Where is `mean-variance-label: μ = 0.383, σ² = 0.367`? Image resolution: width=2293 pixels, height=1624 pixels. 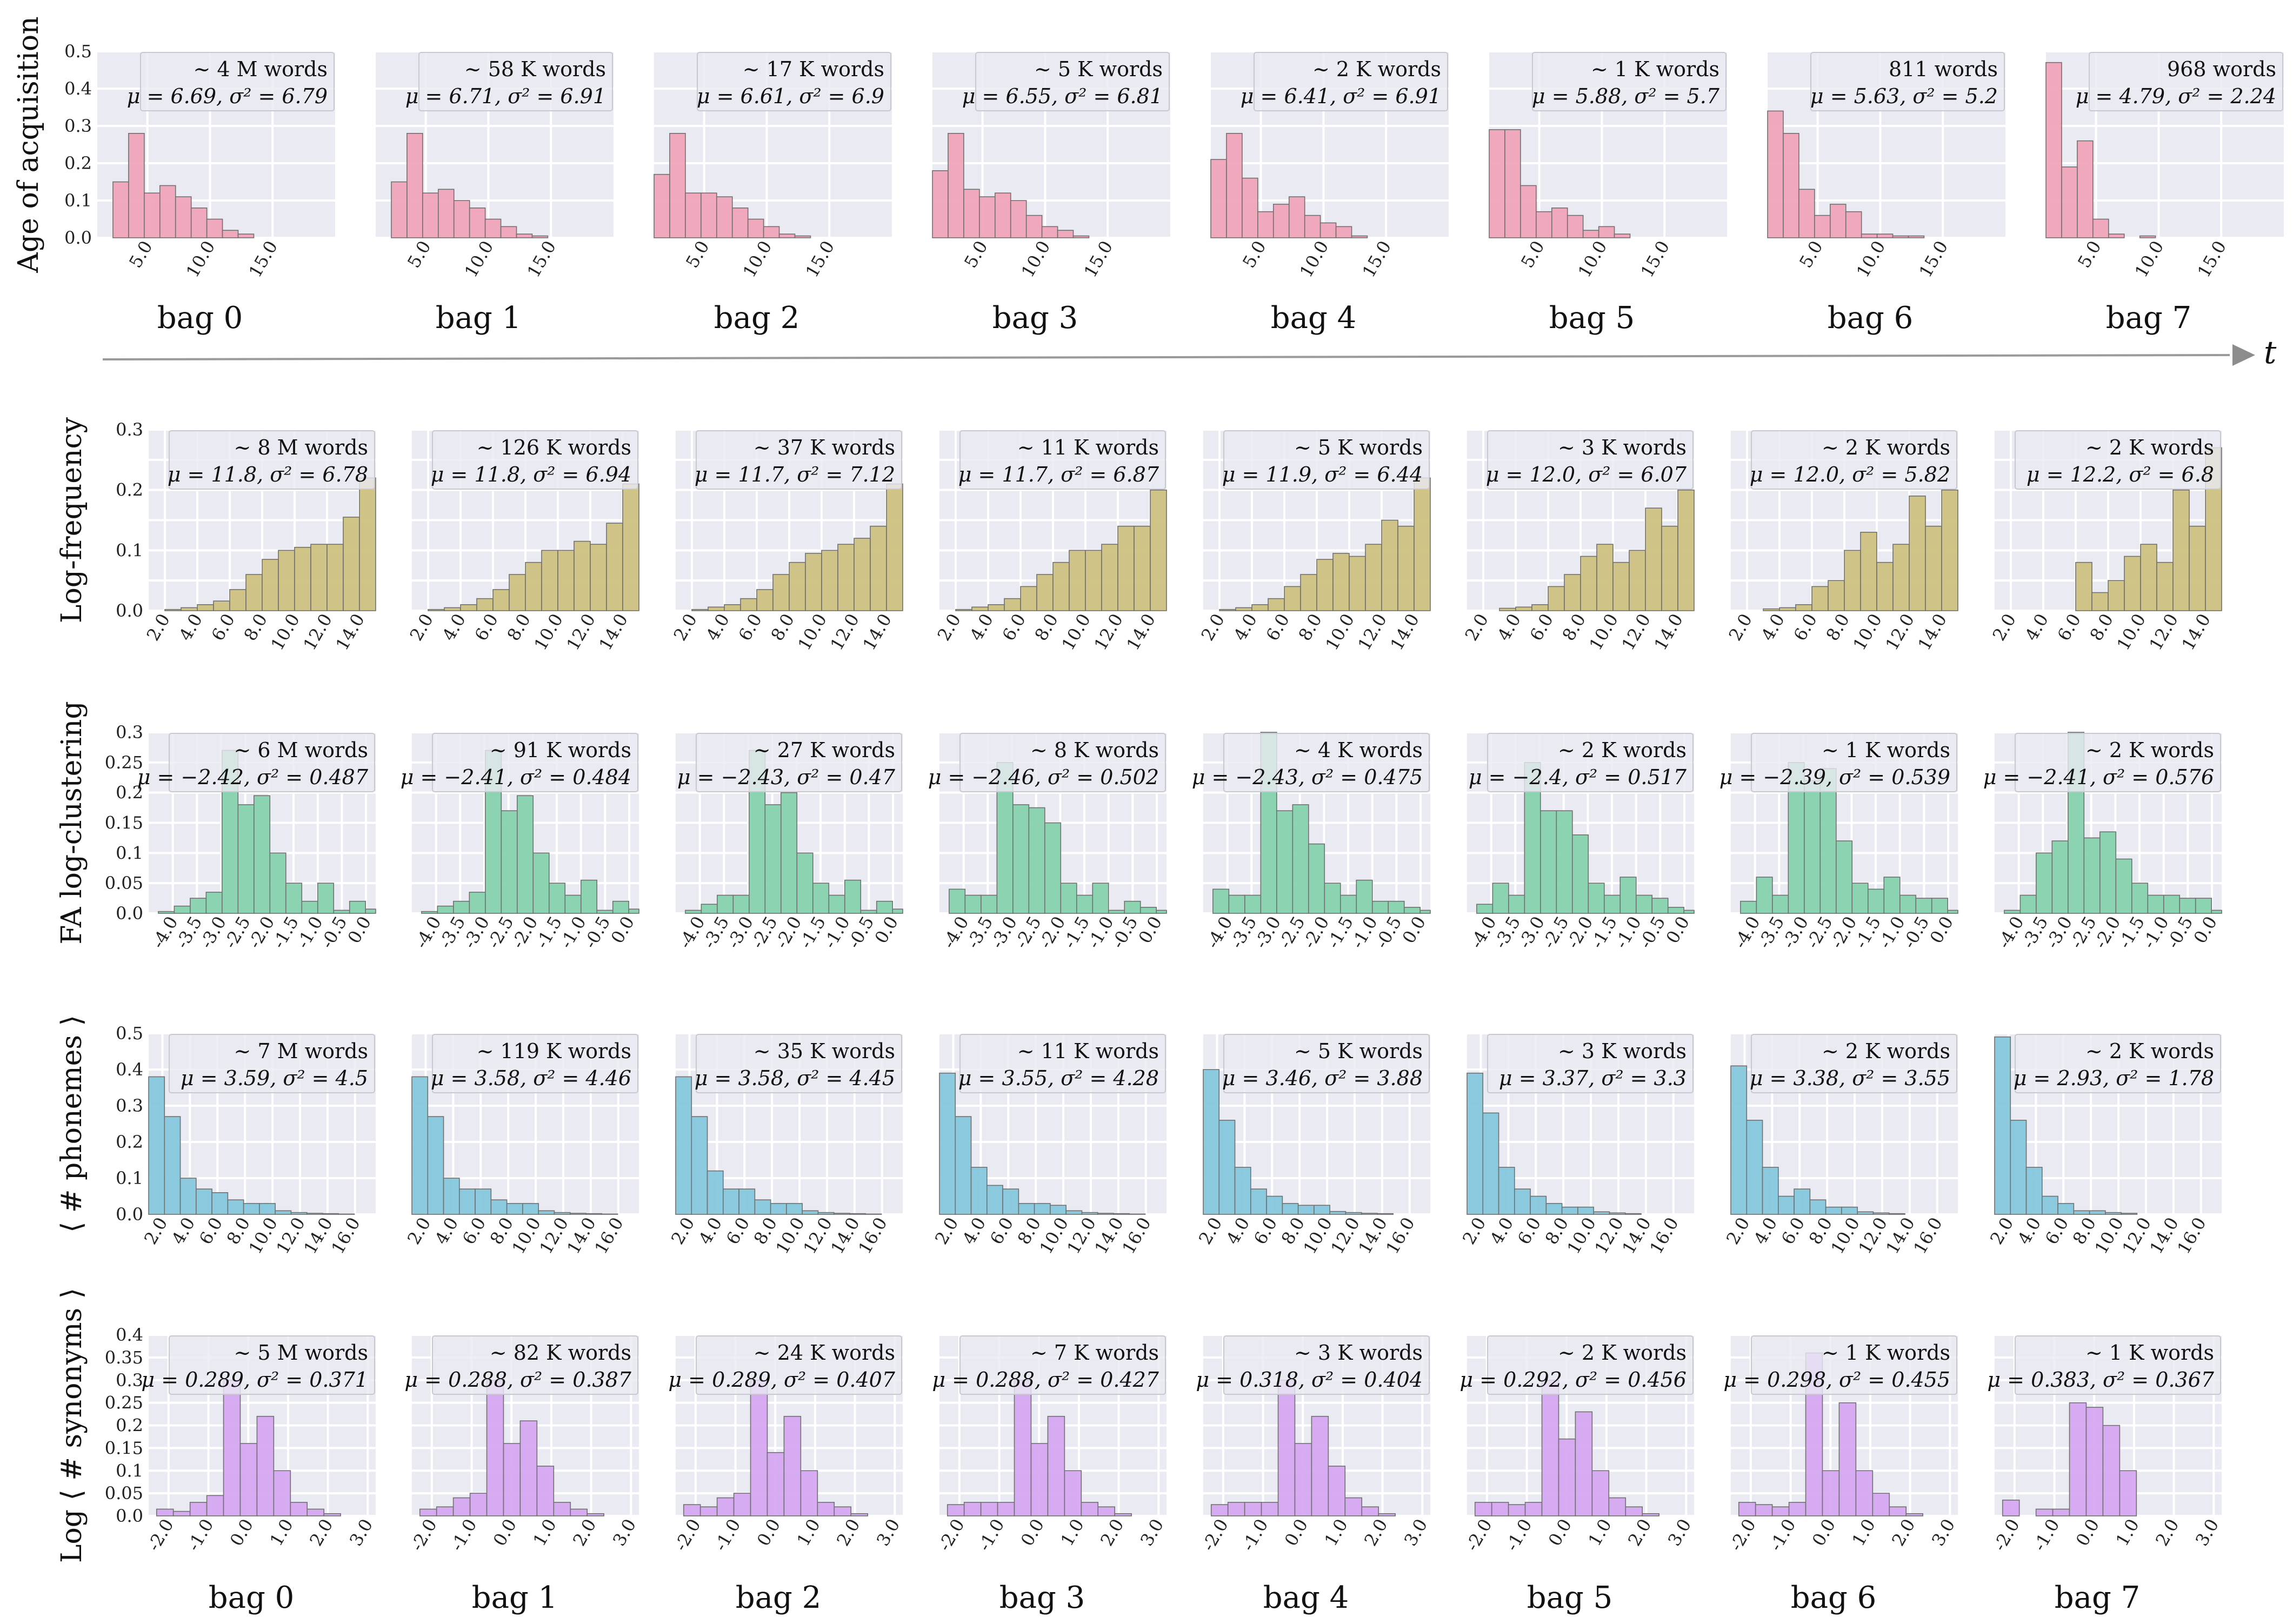
mean-variance-label: μ = 0.383, σ² = 0.367 is located at coordinates (2100, 1380).